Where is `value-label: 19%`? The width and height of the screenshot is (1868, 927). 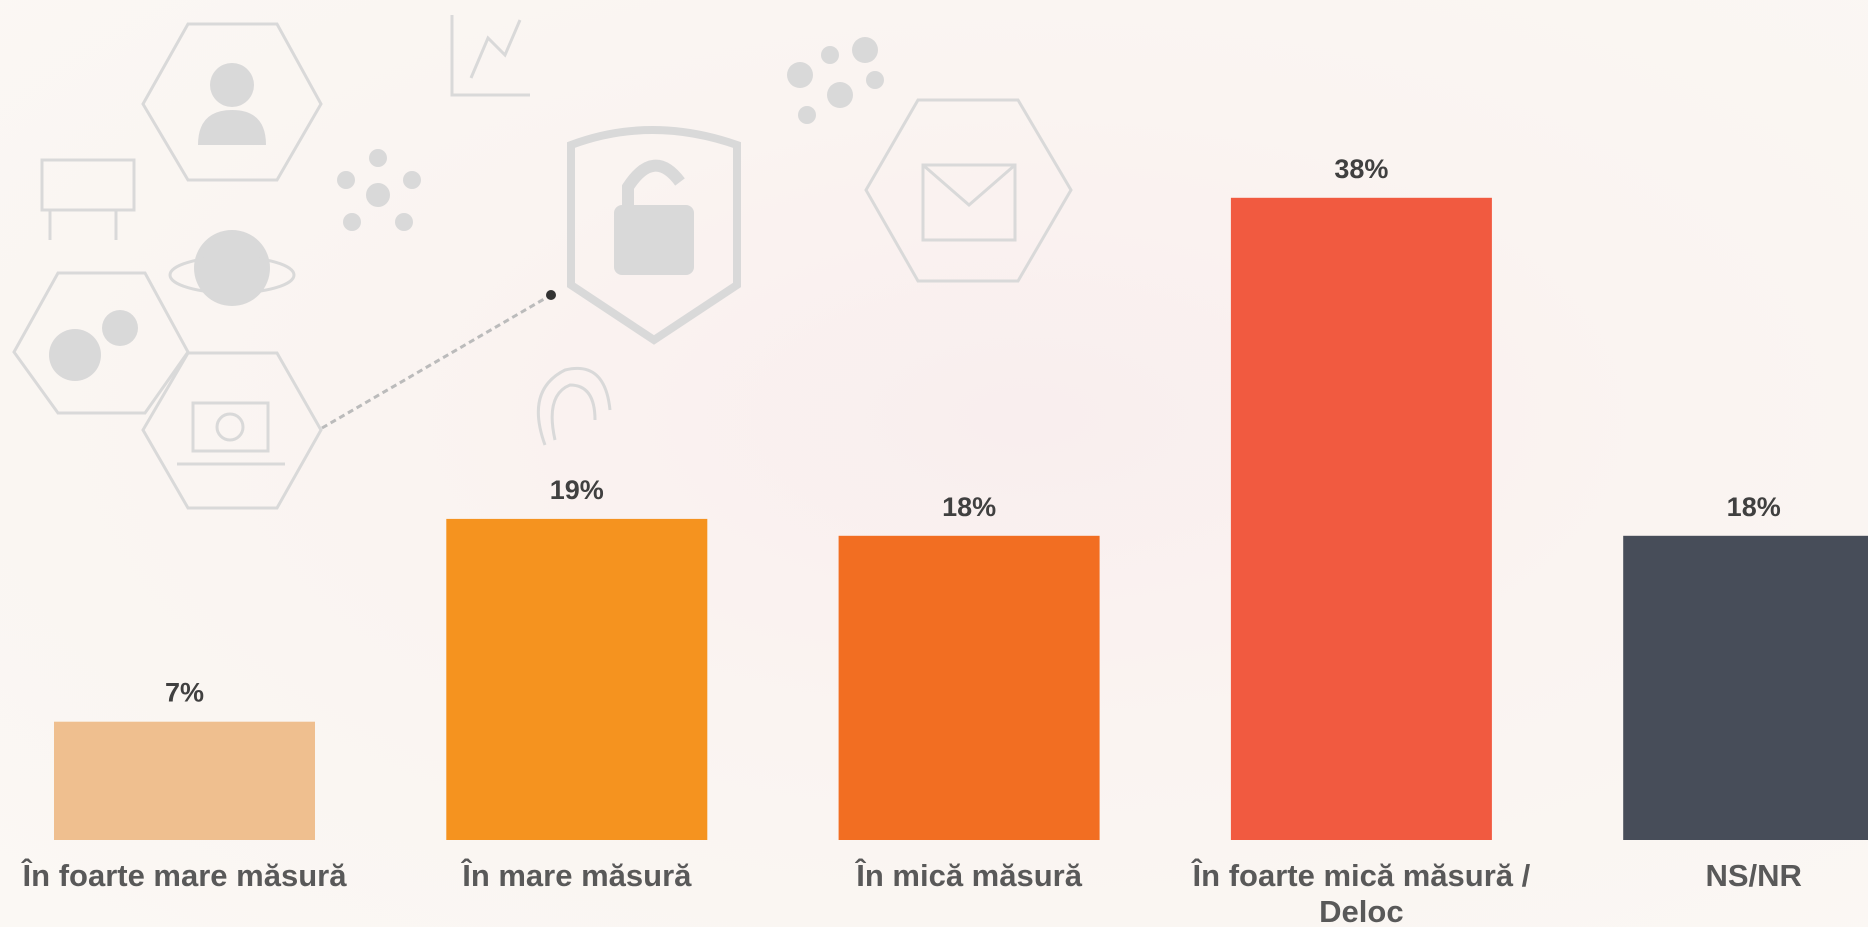
value-label: 19% is located at coordinates (577, 490).